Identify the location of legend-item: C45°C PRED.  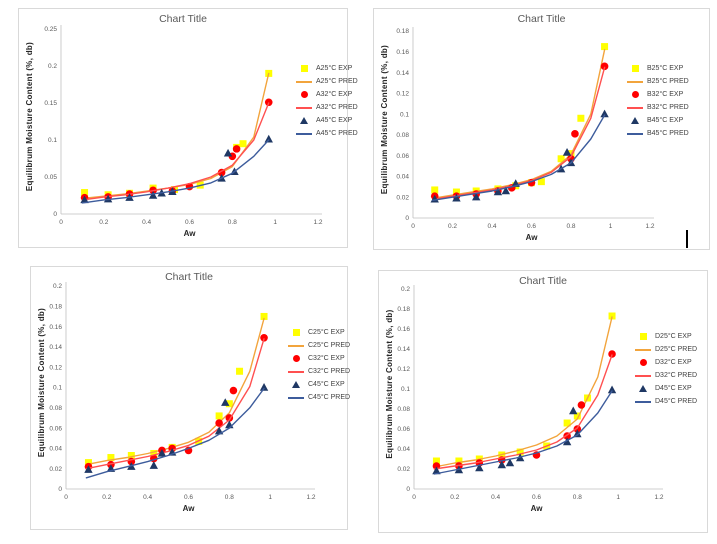
(318, 397).